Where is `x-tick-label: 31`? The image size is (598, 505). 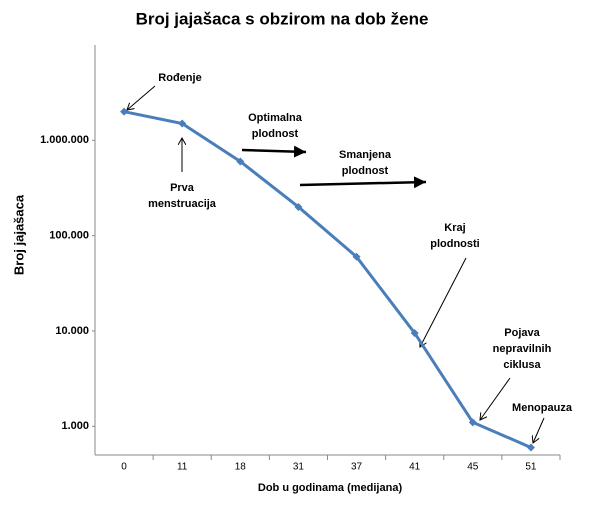
x-tick-label: 31 is located at coordinates (299, 467).